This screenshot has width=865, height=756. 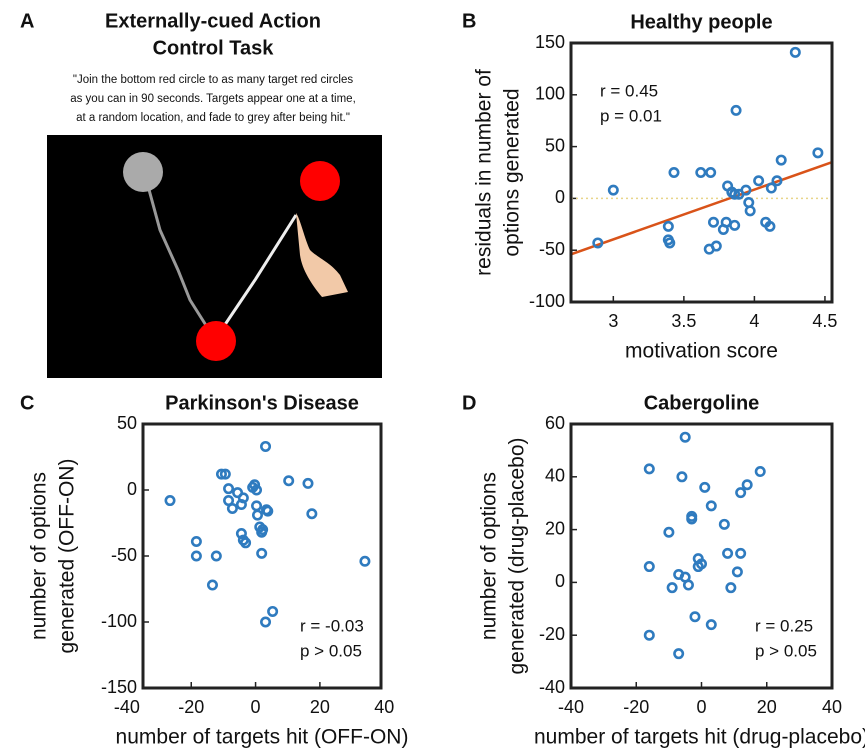 I want to click on y-axis-label: options generated, so click(x=512, y=172).